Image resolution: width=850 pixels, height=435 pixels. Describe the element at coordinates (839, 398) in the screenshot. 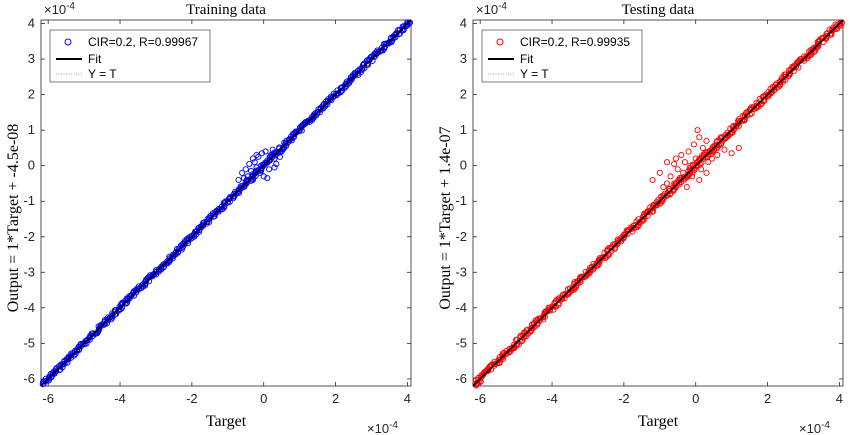

I see `x-tick-label: 4` at that location.